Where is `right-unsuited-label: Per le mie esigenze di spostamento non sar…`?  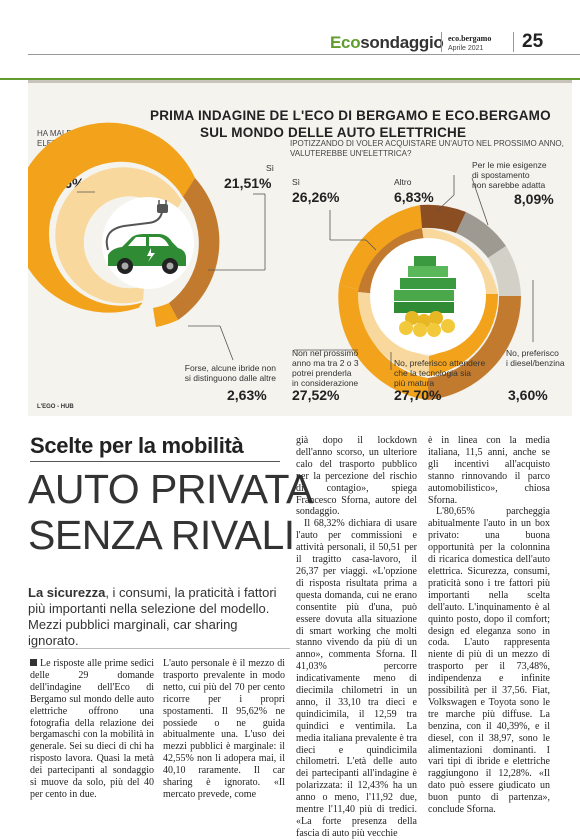
right-unsuited-label: Per le mie esigenze di spostamento non sar… is located at coordinates (509, 175).